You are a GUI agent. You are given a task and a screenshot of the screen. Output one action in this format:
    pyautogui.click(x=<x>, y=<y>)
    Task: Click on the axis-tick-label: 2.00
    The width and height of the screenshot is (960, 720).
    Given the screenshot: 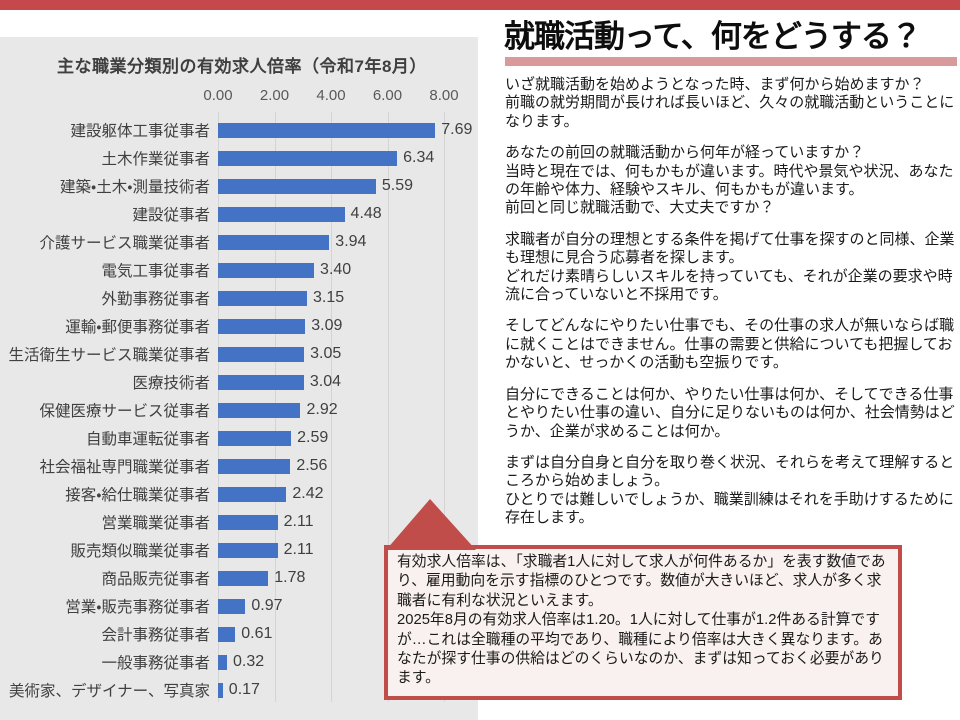 What is the action you would take?
    pyautogui.click(x=274, y=95)
    